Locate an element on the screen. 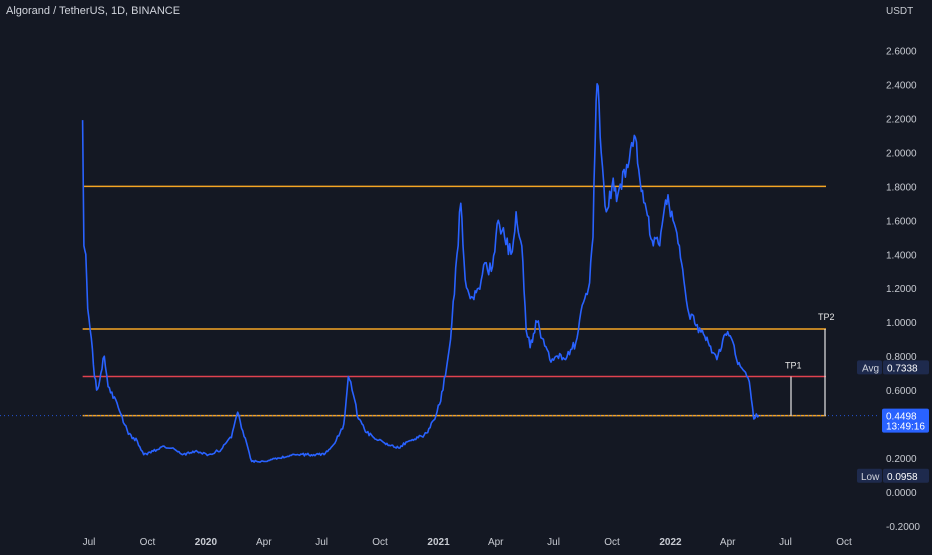 The height and width of the screenshot is (555, 932). bar-countdown: 13:49:16 is located at coordinates (905, 427).